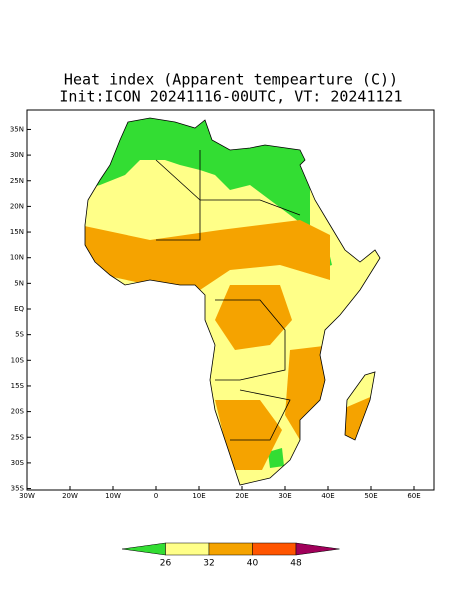  What do you see at coordinates (198, 496) in the screenshot?
I see `lon-tick-label: 10E` at bounding box center [198, 496].